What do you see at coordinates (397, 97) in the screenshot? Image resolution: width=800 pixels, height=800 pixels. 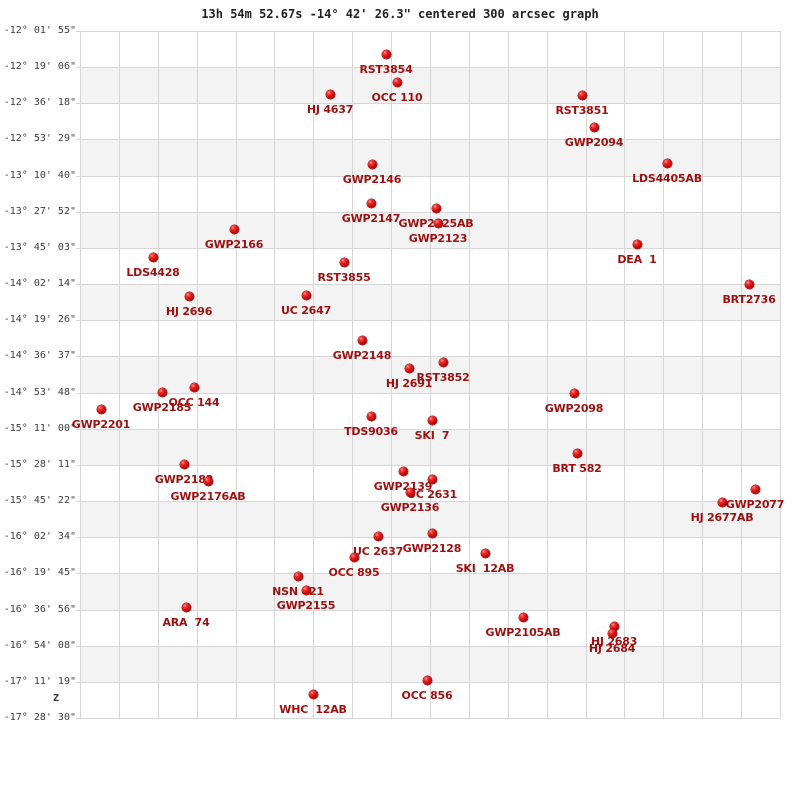 I see `star-label: OCC 110` at bounding box center [397, 97].